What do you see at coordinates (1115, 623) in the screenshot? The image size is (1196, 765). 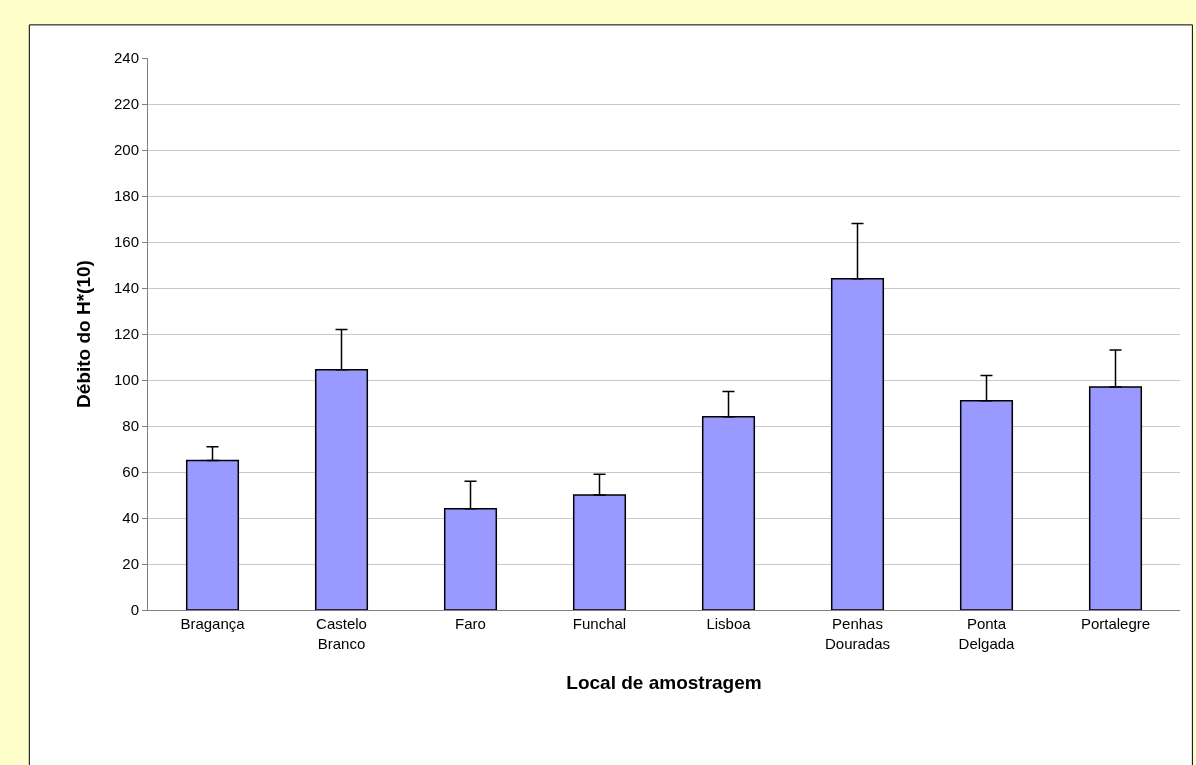 I see `x-tick-label: Portalegre` at bounding box center [1115, 623].